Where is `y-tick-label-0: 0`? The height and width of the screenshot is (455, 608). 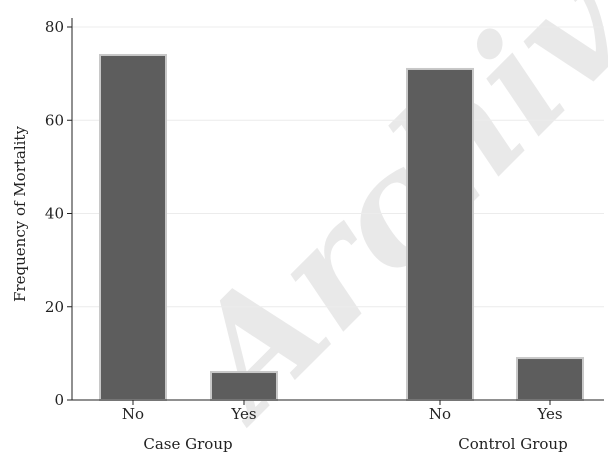
y-tick-label-0: 0 is located at coordinates (59, 400).